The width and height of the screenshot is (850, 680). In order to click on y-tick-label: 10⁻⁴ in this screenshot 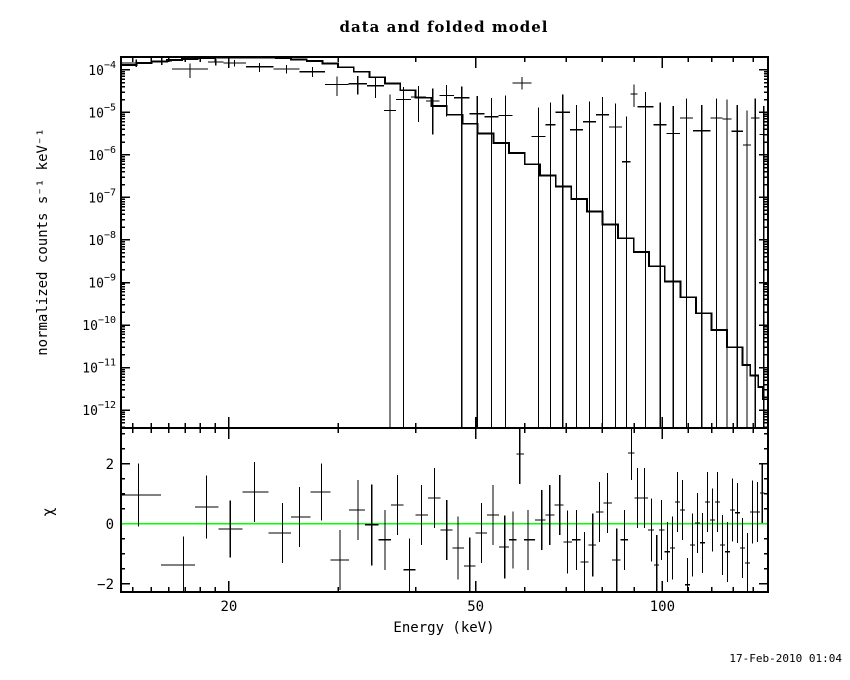, I will do `click(102, 69)`.